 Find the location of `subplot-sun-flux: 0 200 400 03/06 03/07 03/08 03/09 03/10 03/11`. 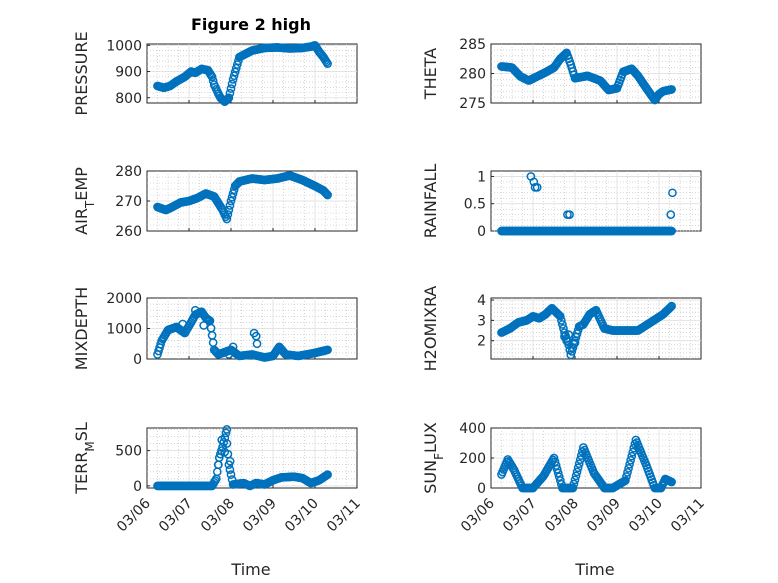

subplot-sun-flux: 0 200 400 03/06 03/07 03/08 03/09 03/10 03/11 is located at coordinates (583, 478).